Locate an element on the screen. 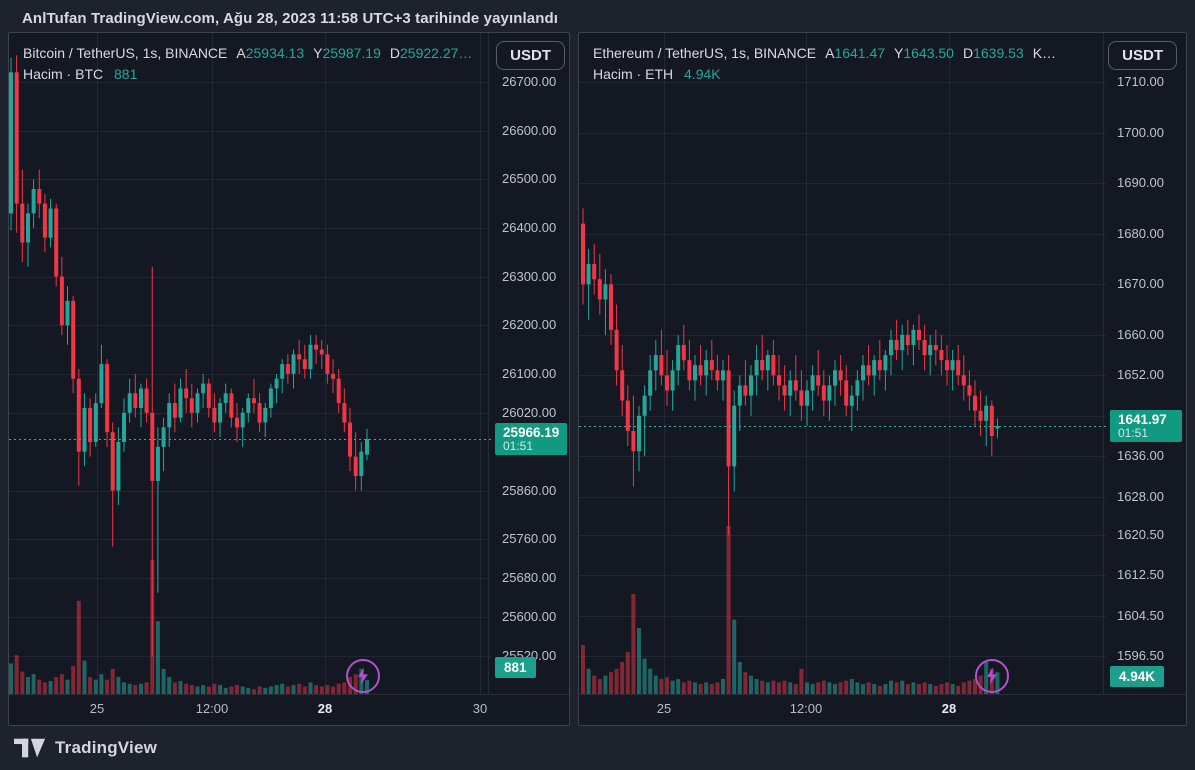 The height and width of the screenshot is (770, 1195). time-axis: 25 12:00 28 30 is located at coordinates (289, 709).